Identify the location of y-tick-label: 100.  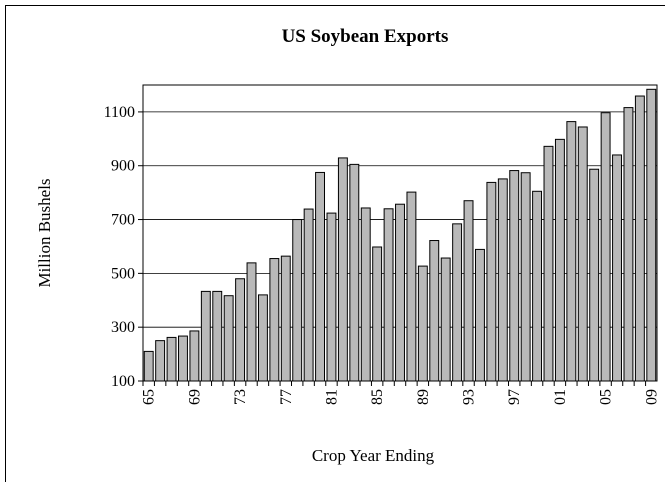
(123, 381).